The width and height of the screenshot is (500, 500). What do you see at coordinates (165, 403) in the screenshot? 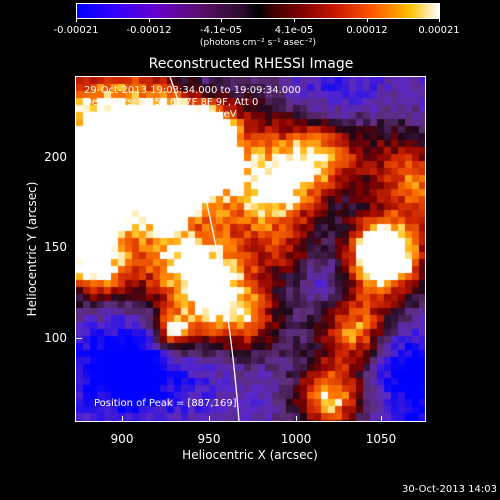
I see `peak-position-label: Position of Peak = [887,169]` at bounding box center [165, 403].